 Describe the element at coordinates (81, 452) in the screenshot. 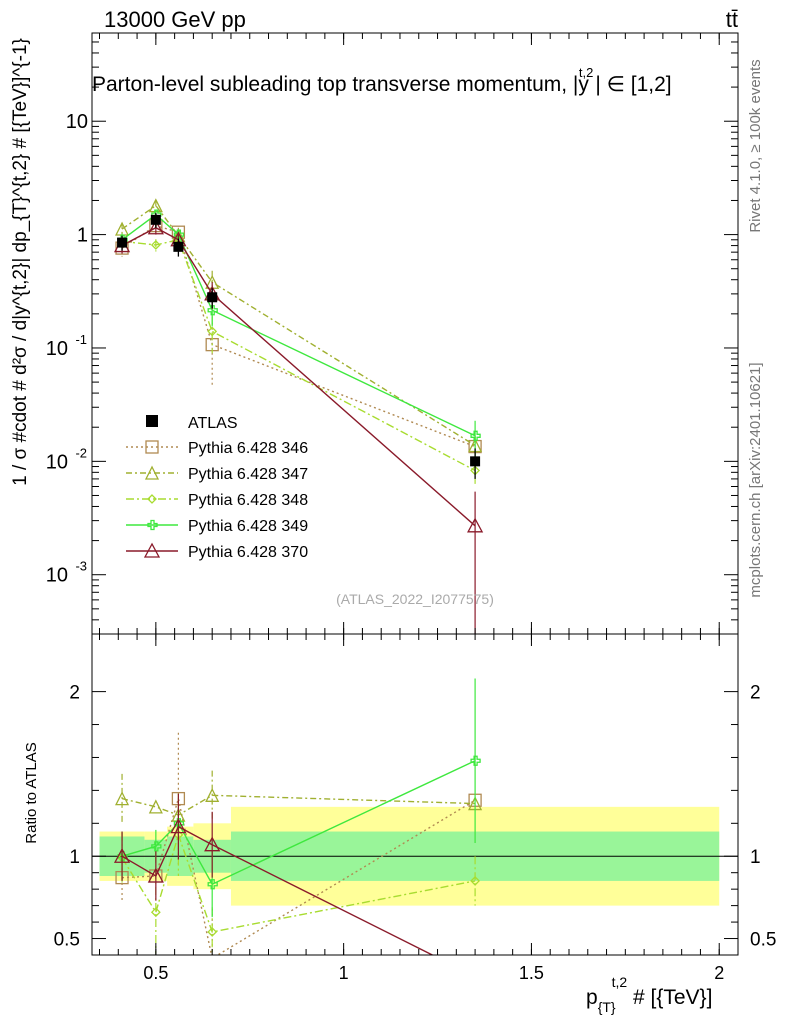

I see `y-tick-exp-3: -2` at that location.